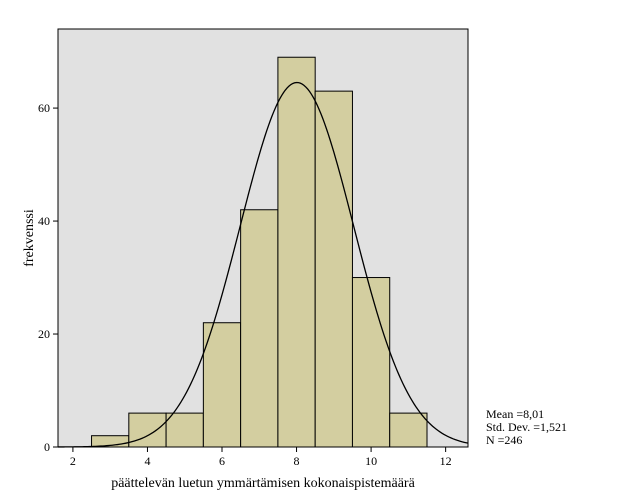  I want to click on y-tick-label: 0, so click(47, 447).